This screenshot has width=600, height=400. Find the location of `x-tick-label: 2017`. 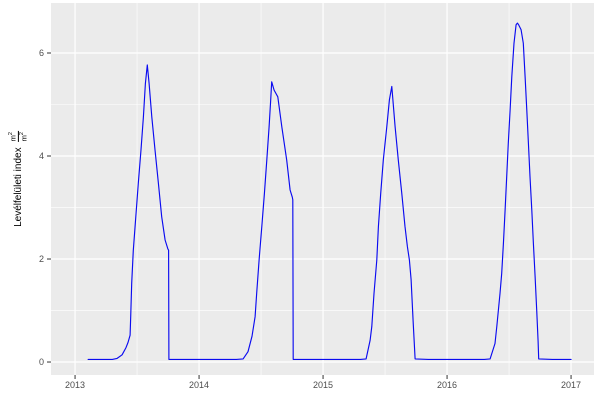

x-tick-label: 2017 is located at coordinates (571, 385).